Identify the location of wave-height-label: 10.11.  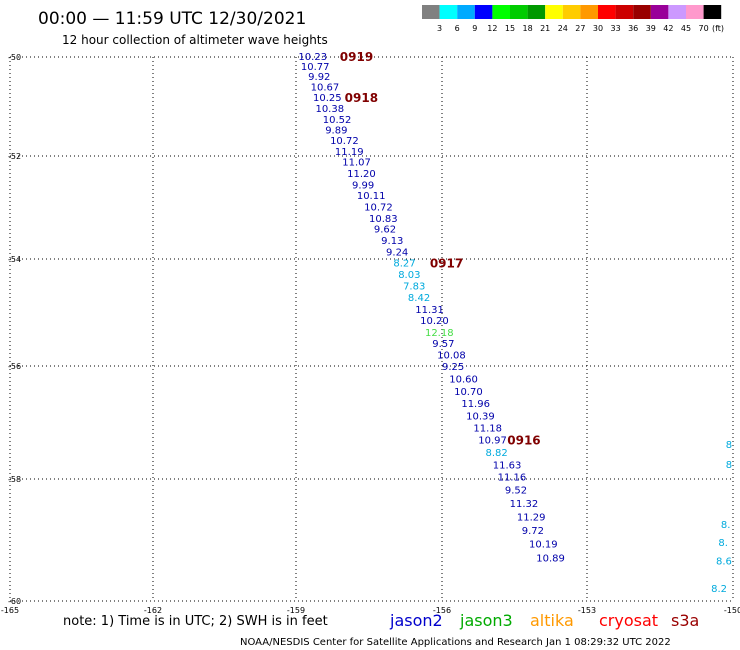
(371, 196).